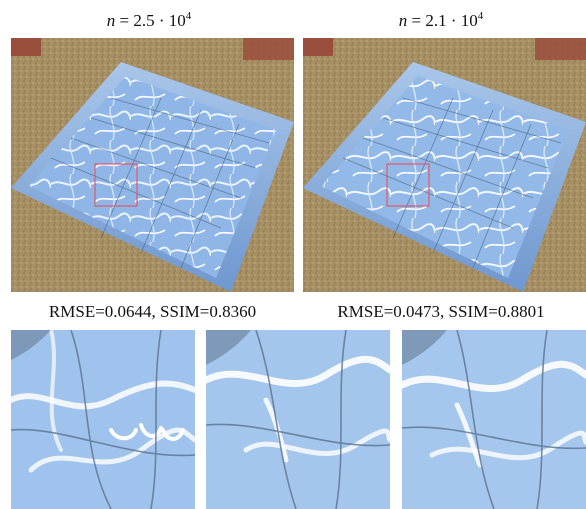  I want to click on panel-right-metrics: RMSE=0.0473, SSIM=0.8801, so click(441, 311).